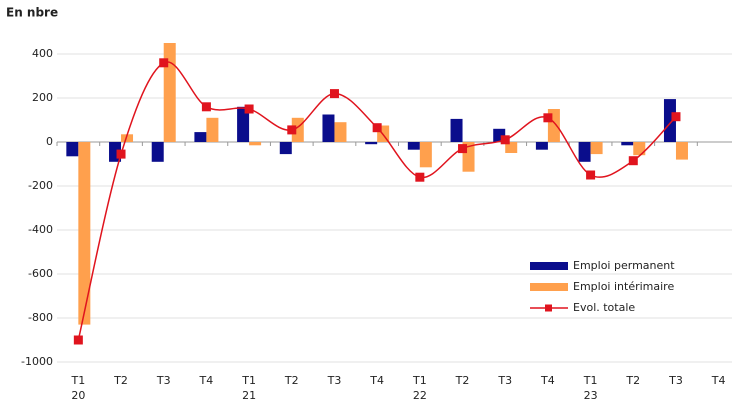  I want to click on y-tick-label: 0, so click(49, 141).